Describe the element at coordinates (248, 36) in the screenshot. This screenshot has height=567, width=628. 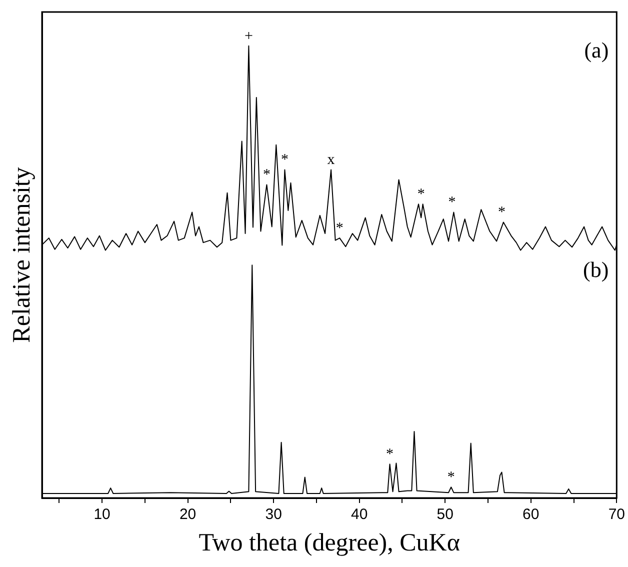
I see `annotation: +` at that location.